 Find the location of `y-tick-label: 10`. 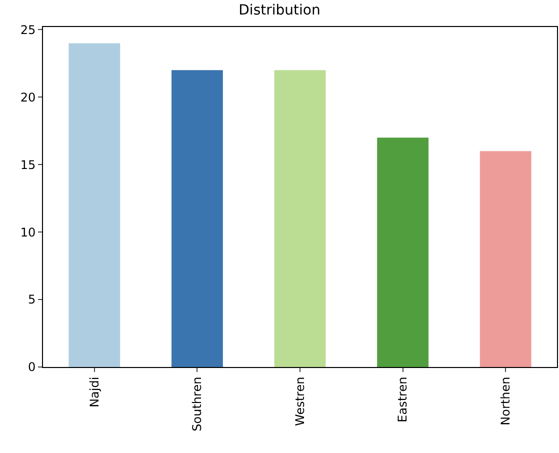

y-tick-label: 10 is located at coordinates (28, 232).